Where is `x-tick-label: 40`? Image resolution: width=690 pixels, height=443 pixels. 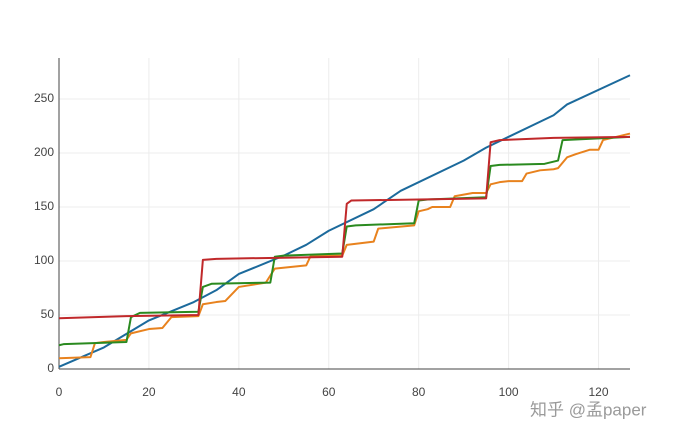
x-tick-label: 40 is located at coordinates (239, 392).